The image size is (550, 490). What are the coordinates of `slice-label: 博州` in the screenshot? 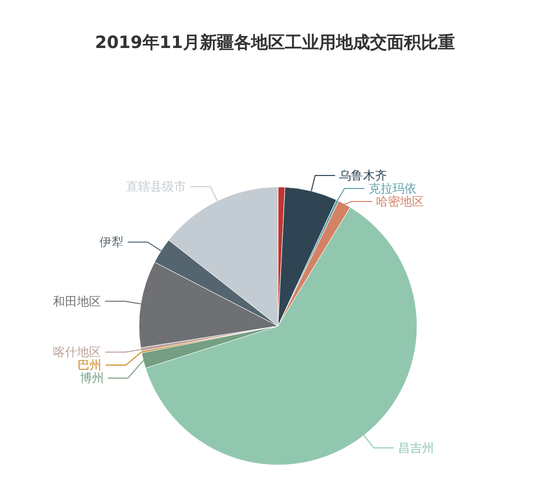 It's located at (92, 378).